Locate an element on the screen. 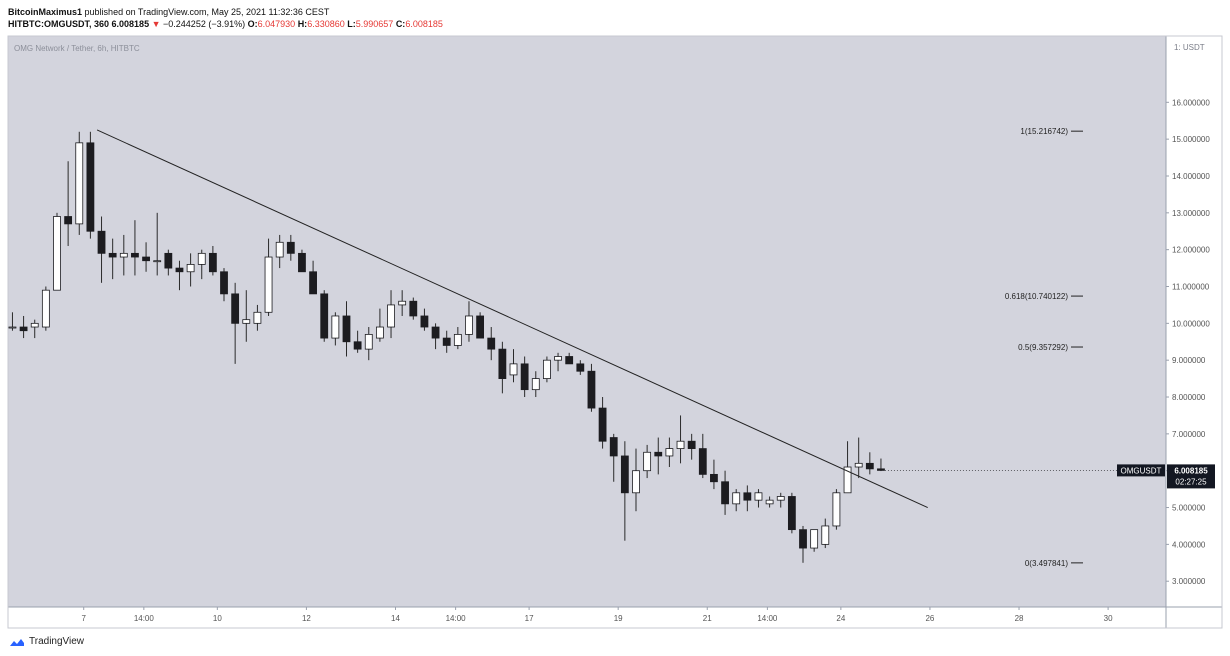  x-tick-label: 12 is located at coordinates (306, 618).